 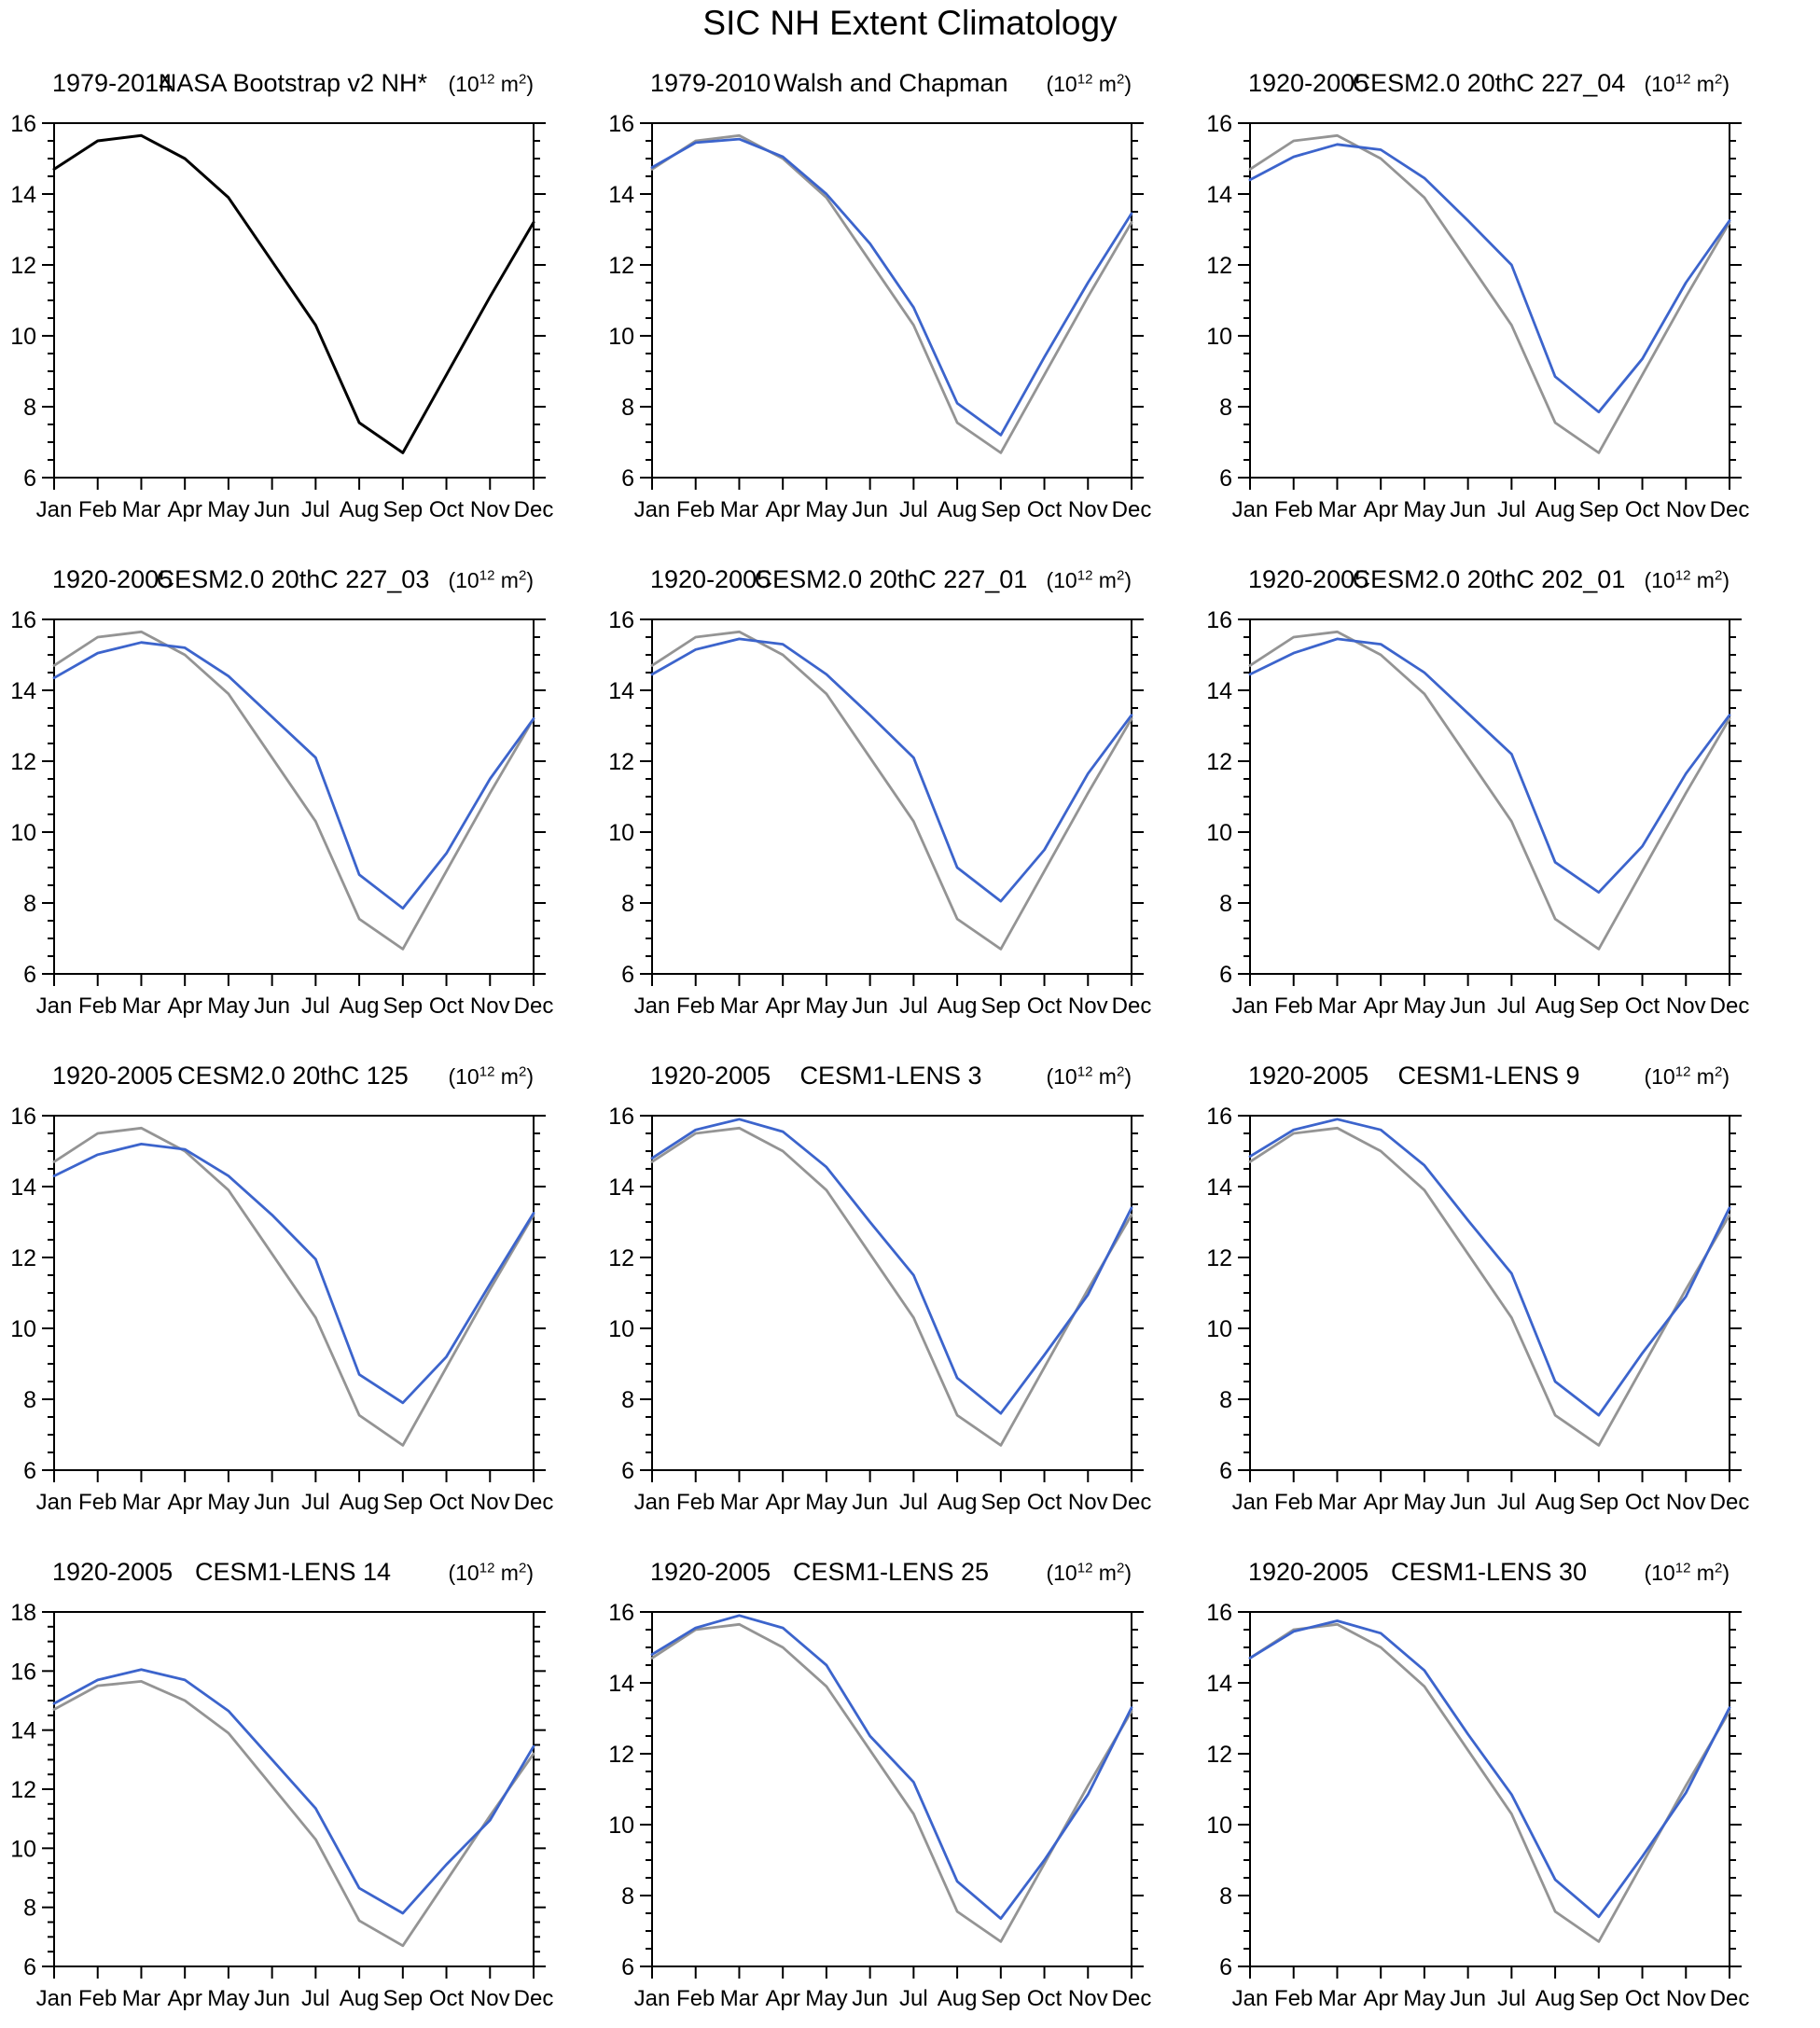 I want to click on panel-header: 1920-2005 CESM1-LENS 25 (1012 m2), so click(x=905, y=1574).